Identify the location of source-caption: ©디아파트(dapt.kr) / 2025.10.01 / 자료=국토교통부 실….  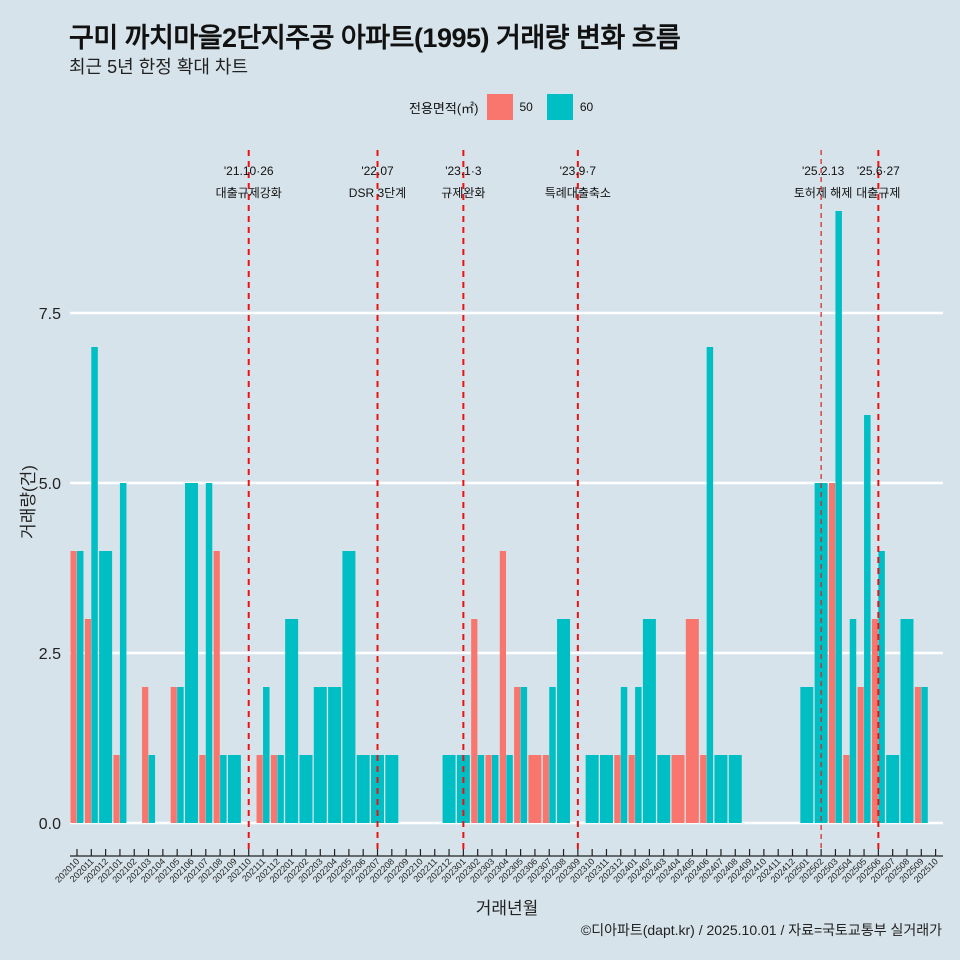
(761, 930).